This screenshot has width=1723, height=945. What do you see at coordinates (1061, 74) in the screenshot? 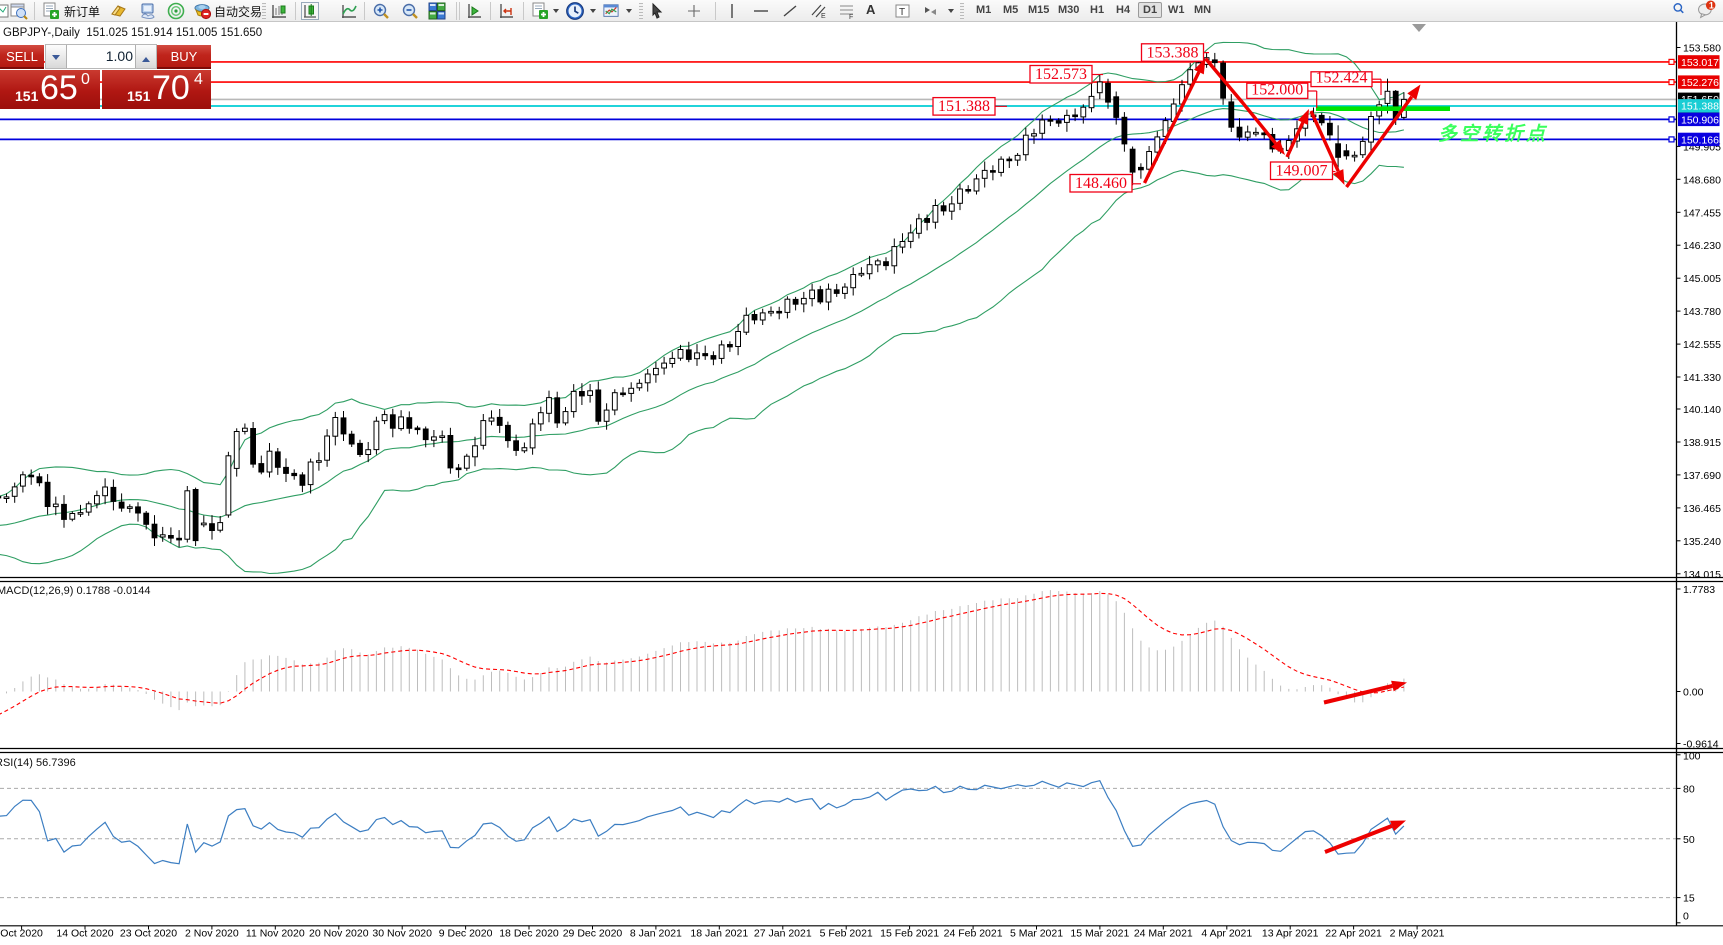
I see `svg-text: 152.573` at bounding box center [1061, 74].